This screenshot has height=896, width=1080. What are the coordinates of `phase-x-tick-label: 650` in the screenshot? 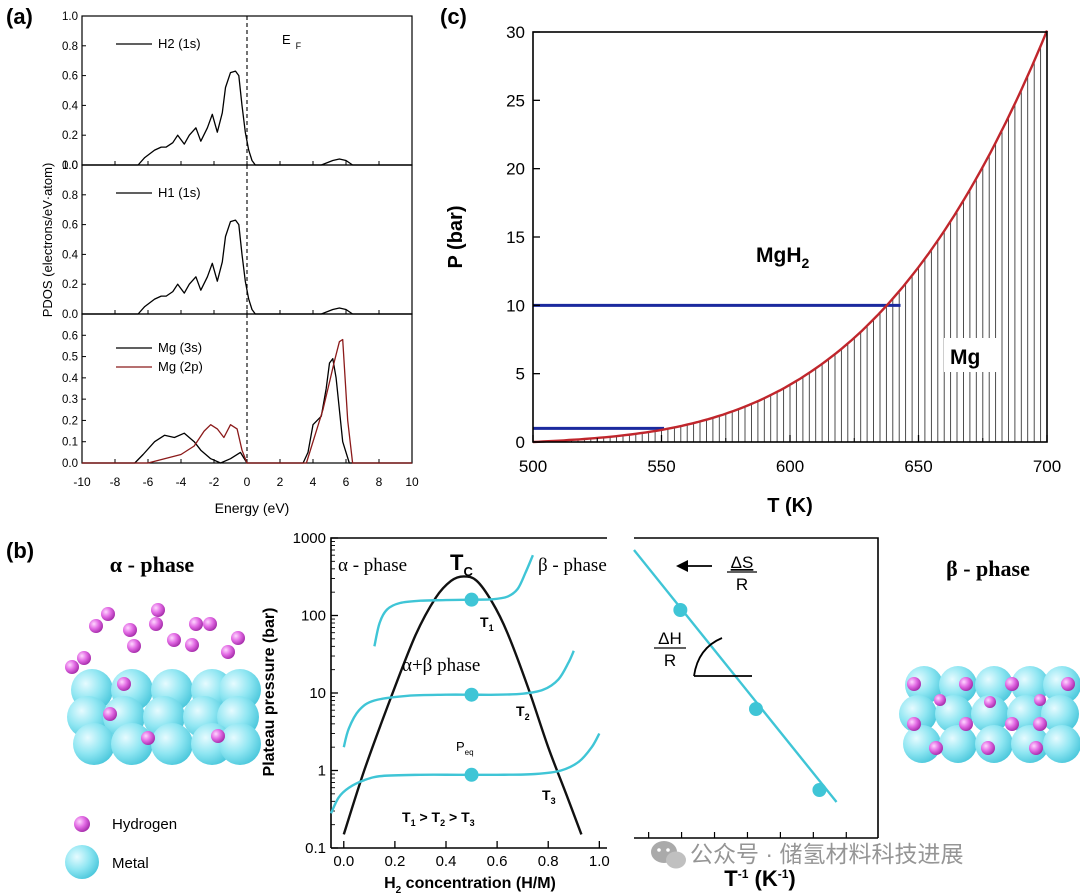 It's located at (918, 466).